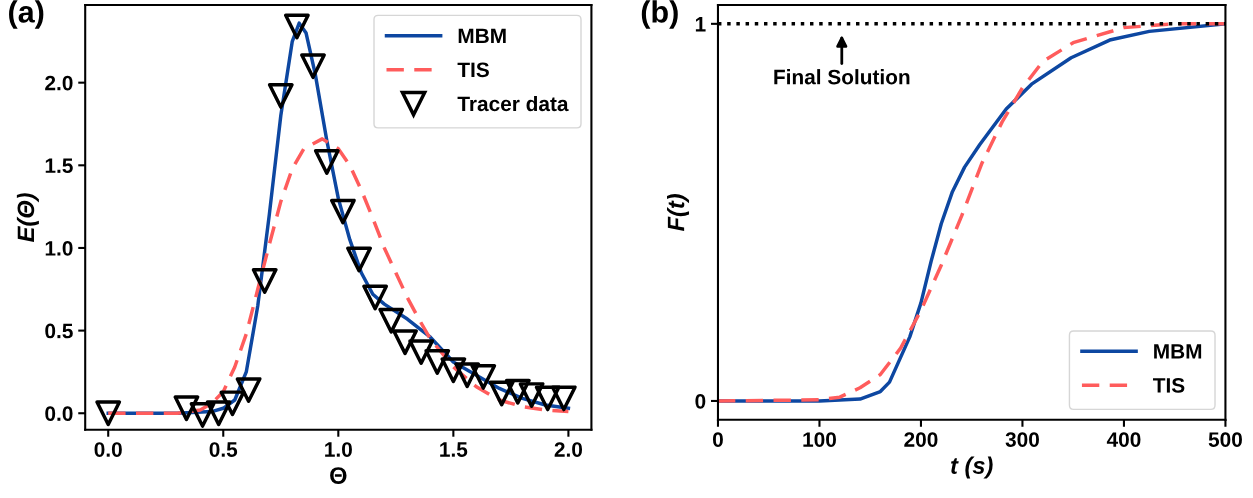 This screenshot has height=498, width=1253. I want to click on x-tick-label: 2.0, so click(568, 449).